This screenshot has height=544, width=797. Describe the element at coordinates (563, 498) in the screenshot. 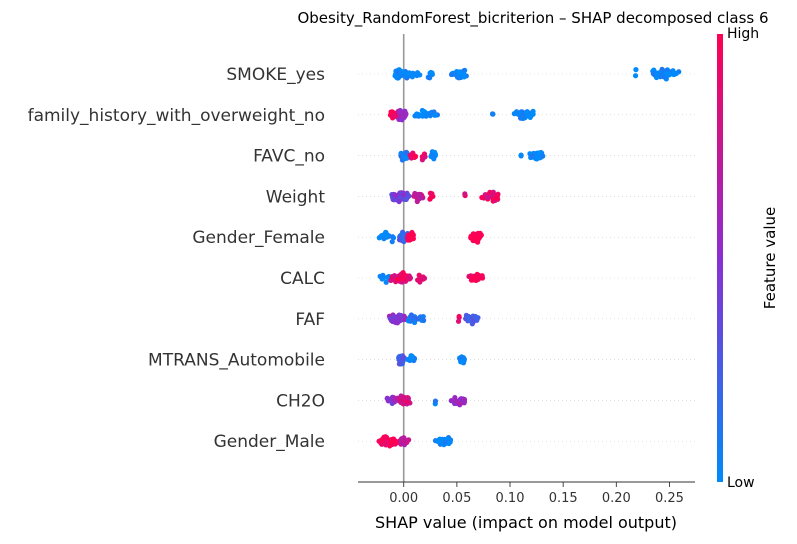

I see `x-tick-label: 0.15` at that location.